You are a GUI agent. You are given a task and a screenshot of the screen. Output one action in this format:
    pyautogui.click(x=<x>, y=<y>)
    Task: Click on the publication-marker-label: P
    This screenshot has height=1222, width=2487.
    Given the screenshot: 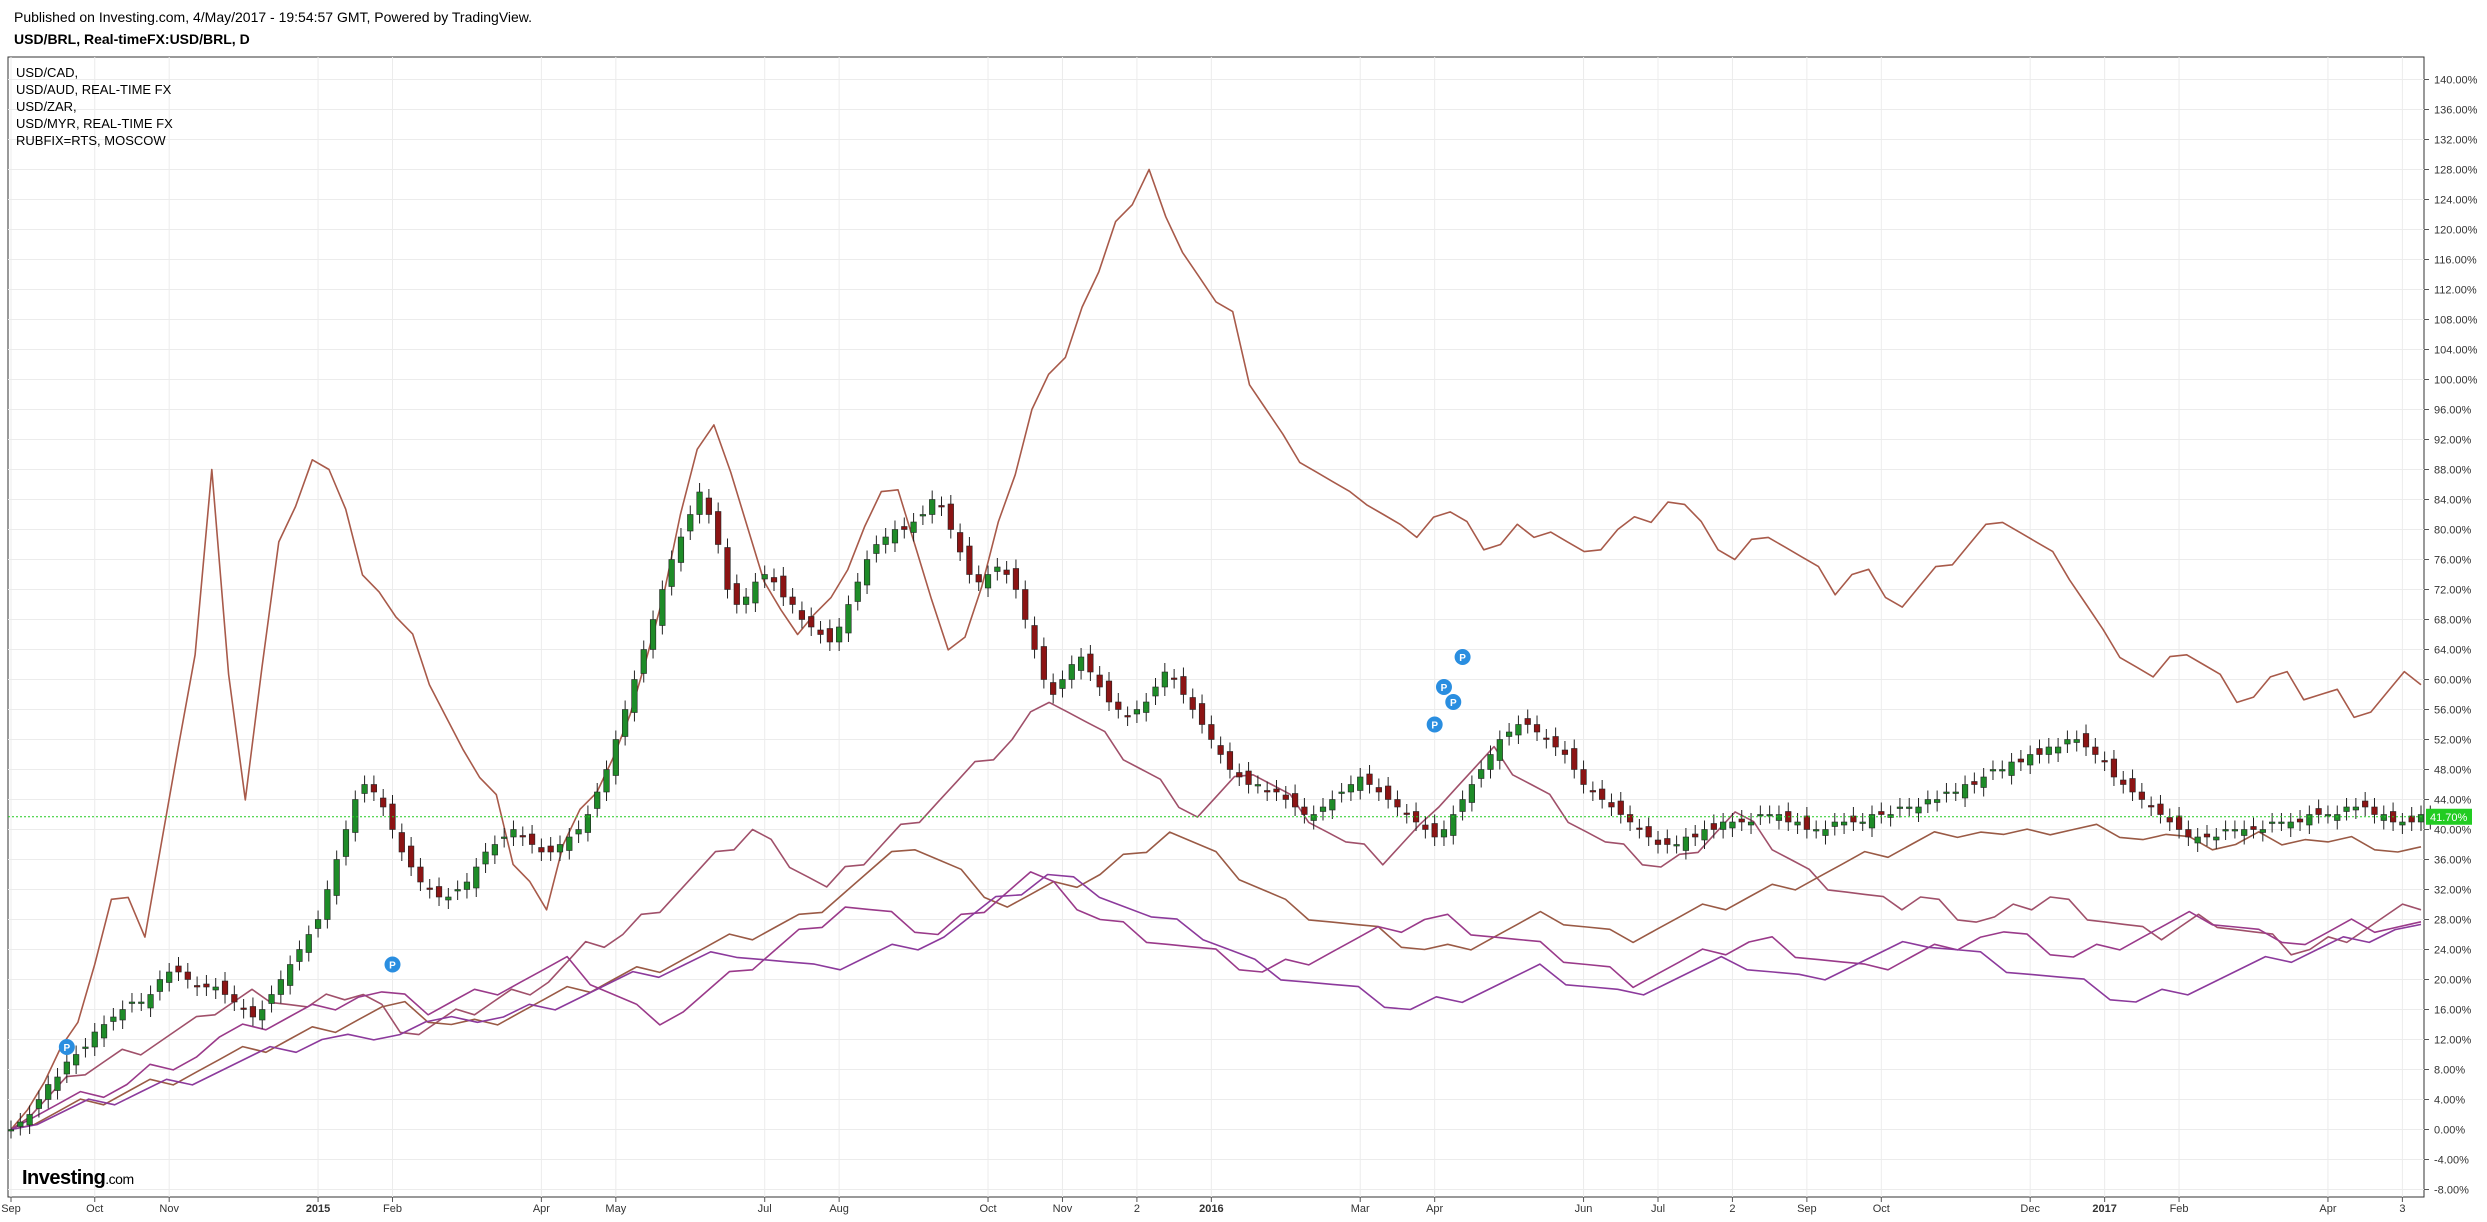 What is the action you would take?
    pyautogui.click(x=1462, y=658)
    